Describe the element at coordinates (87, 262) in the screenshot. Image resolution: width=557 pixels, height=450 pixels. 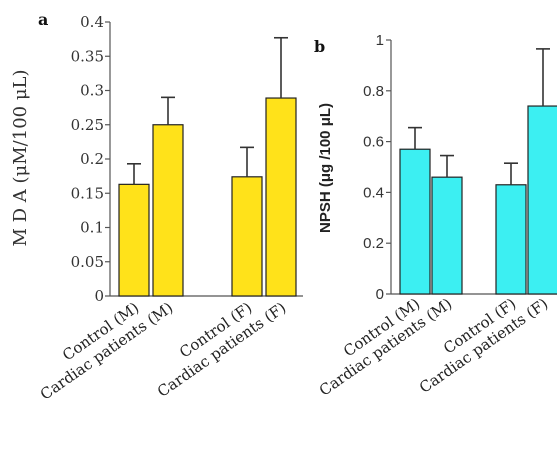
I see `panel-a-y-tick-label: 0.05` at that location.